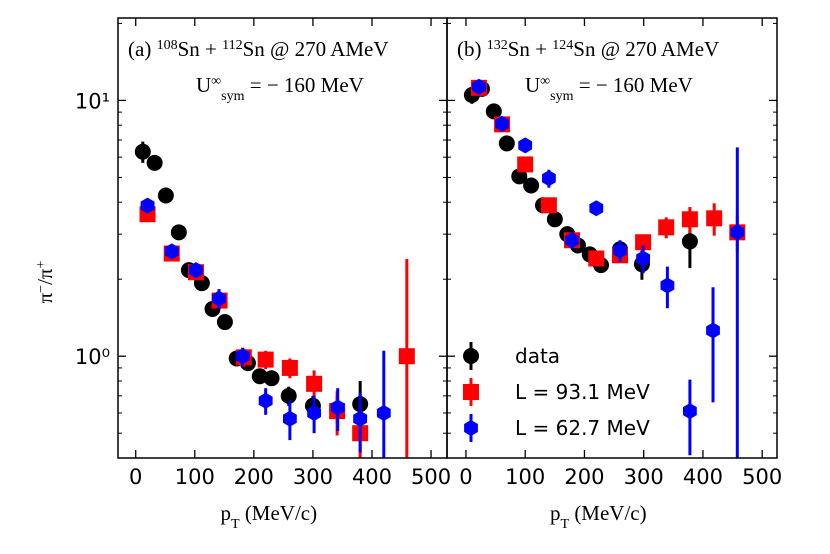  What do you see at coordinates (92, 101) in the screenshot?
I see `y-tick-label: 10¹` at bounding box center [92, 101].